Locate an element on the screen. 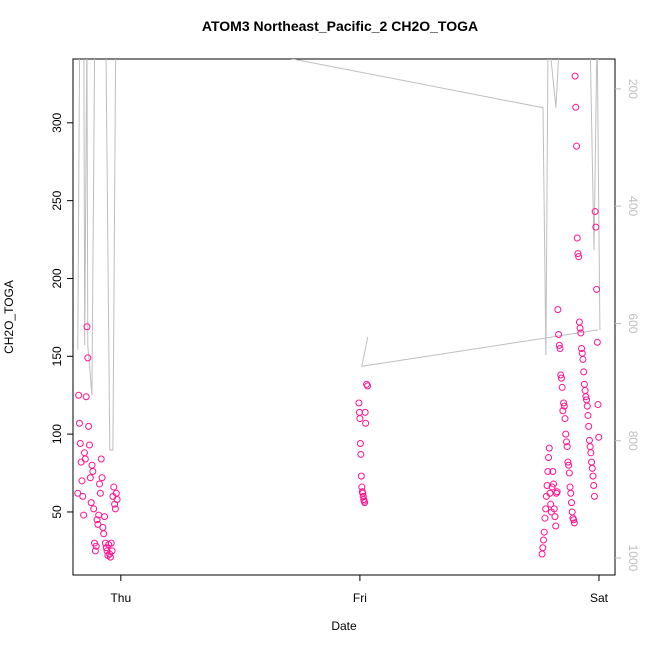 This screenshot has width=650, height=655. y2-tick-label: 1000 is located at coordinates (633, 558).